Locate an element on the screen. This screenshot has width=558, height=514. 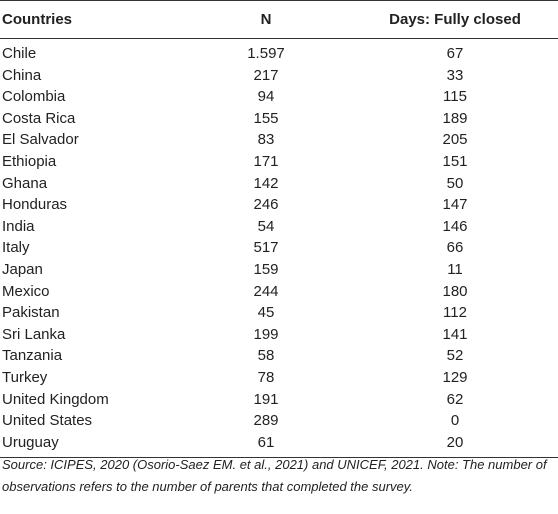
cell-country: Turkey is located at coordinates (25, 377).